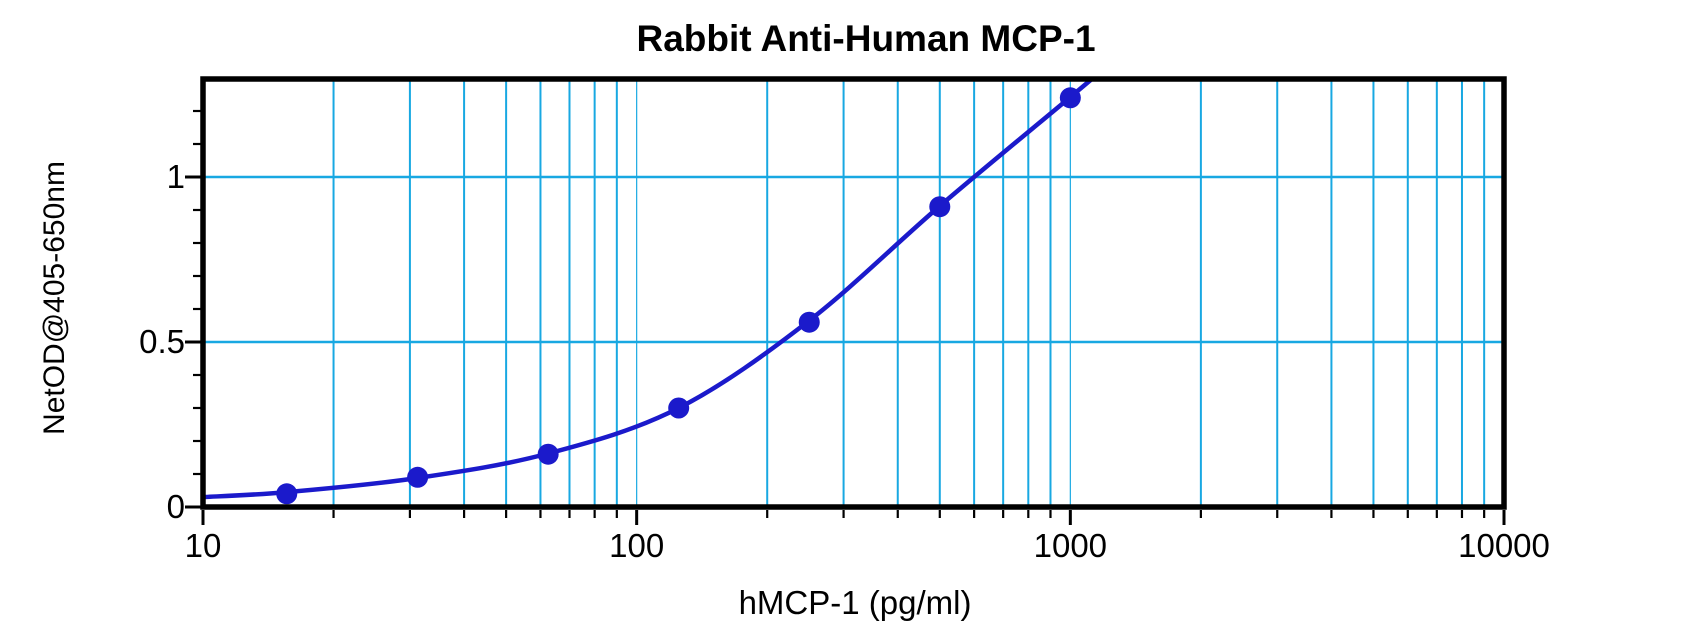 The height and width of the screenshot is (640, 1700). Describe the element at coordinates (1070, 545) in the screenshot. I see `x-tick-label: 1000` at that location.